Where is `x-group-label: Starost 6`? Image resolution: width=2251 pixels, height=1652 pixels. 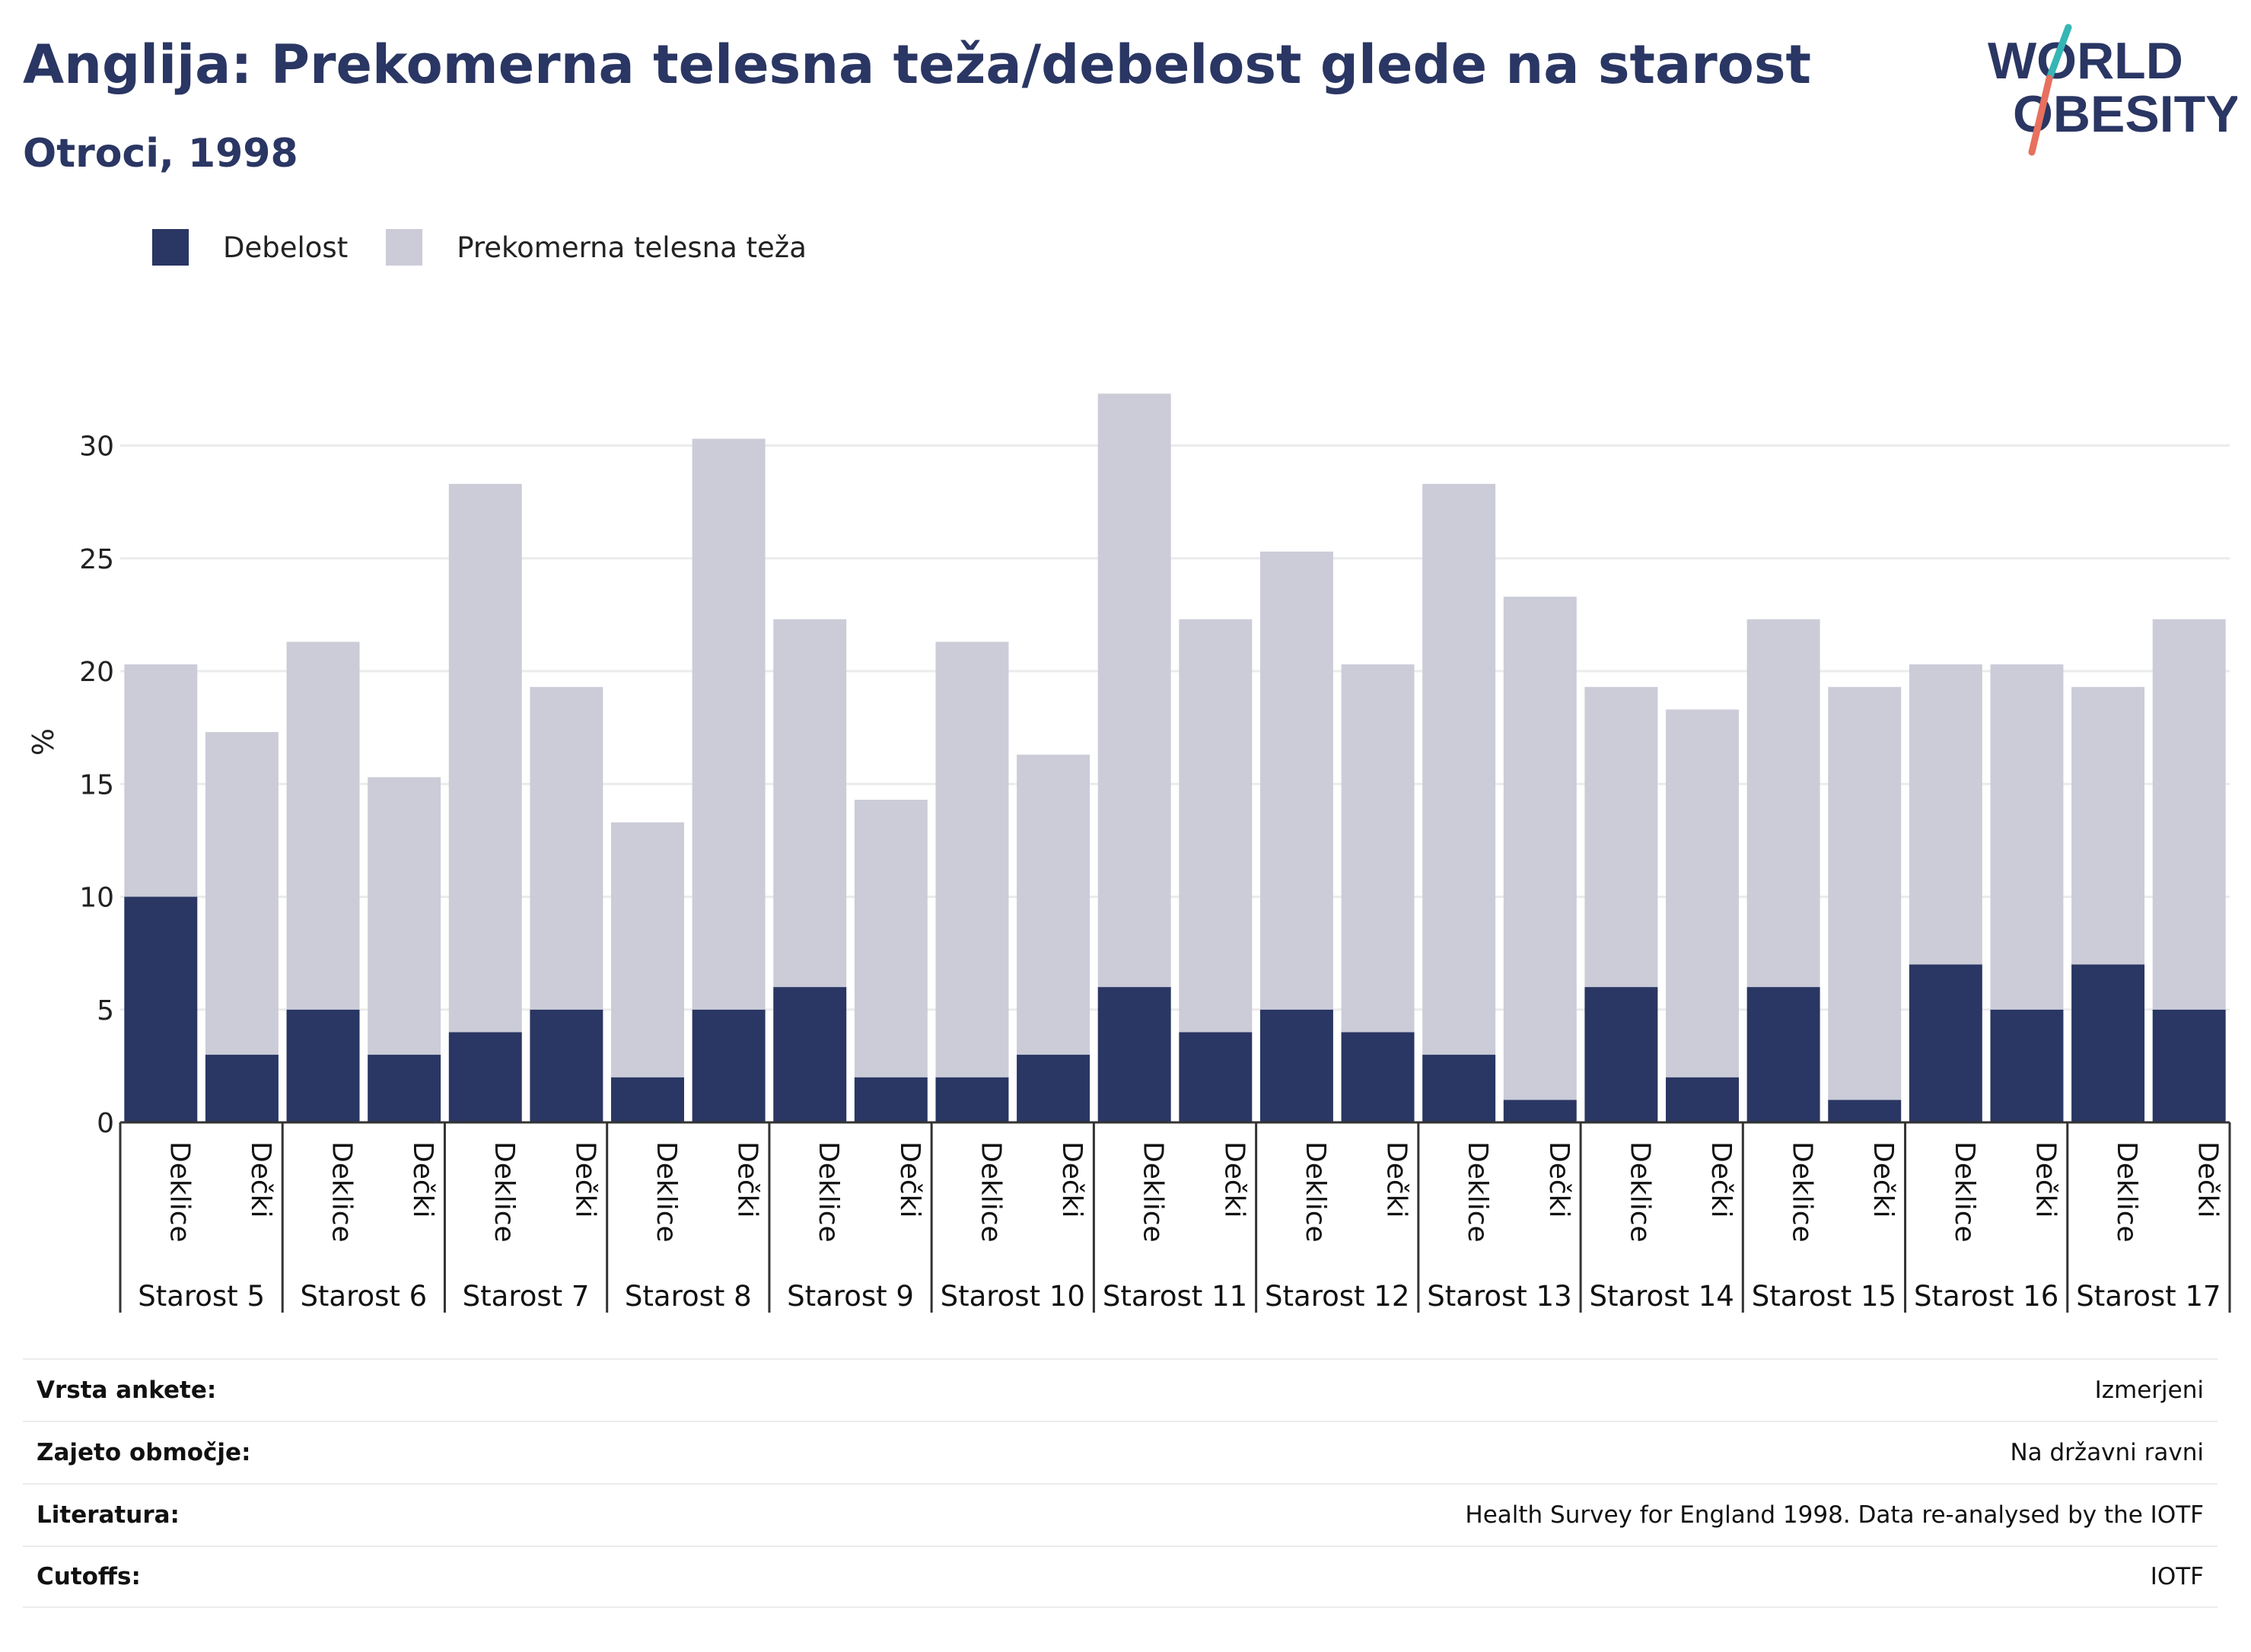 x-group-label: Starost 6 is located at coordinates (363, 1296).